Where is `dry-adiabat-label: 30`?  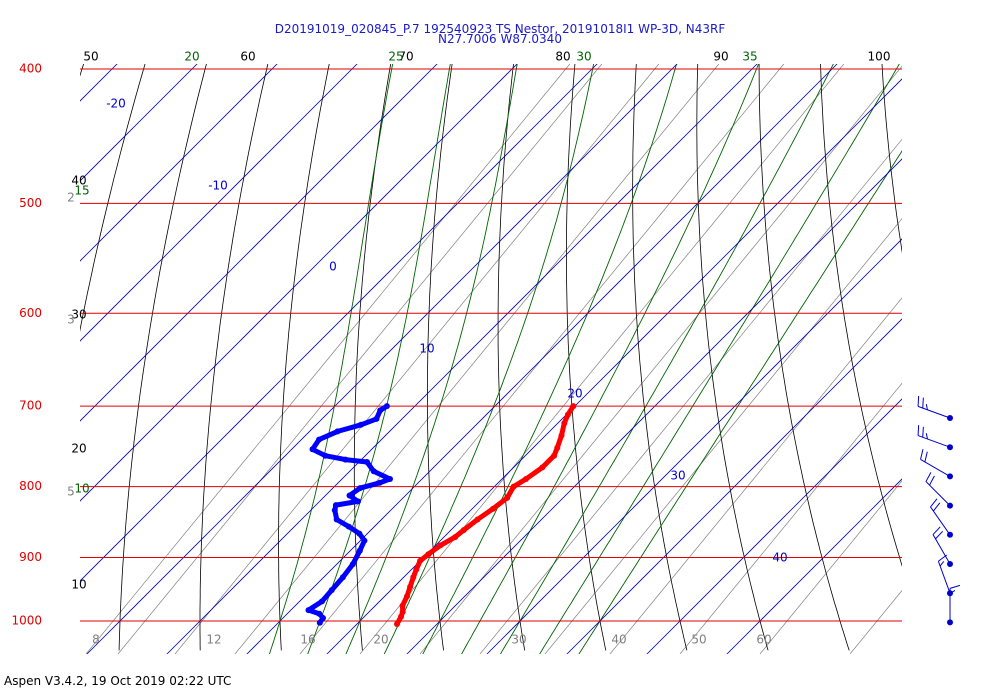
dry-adiabat-label: 30 is located at coordinates (78, 315).